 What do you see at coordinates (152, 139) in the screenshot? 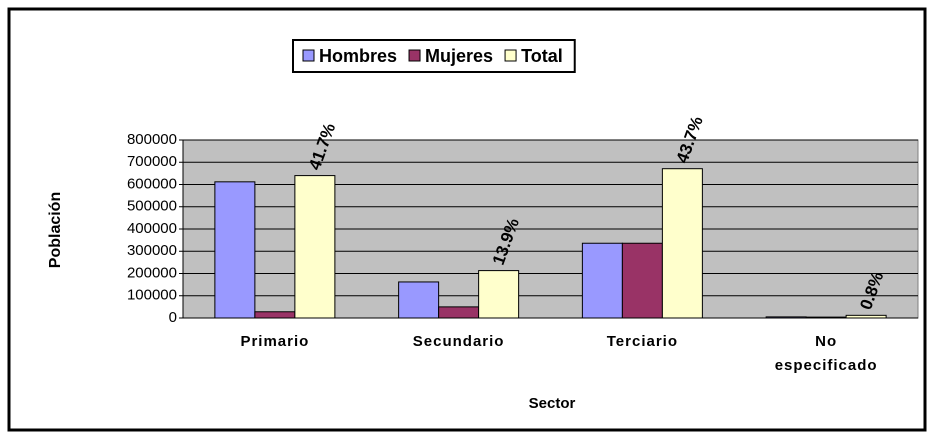
I see `y-tick-label: 800000` at bounding box center [152, 139].